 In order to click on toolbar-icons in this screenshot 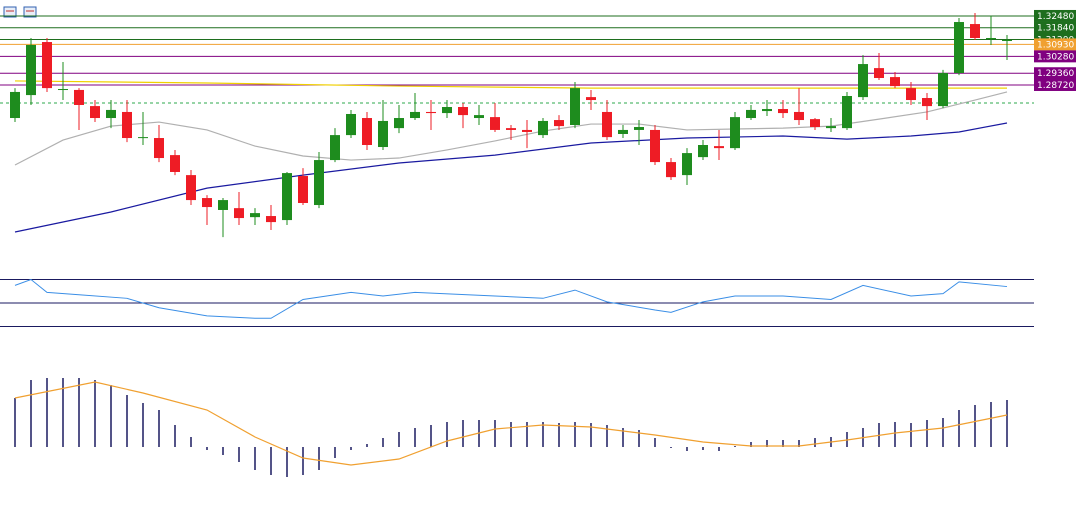, I will do `click(20, 12)`.